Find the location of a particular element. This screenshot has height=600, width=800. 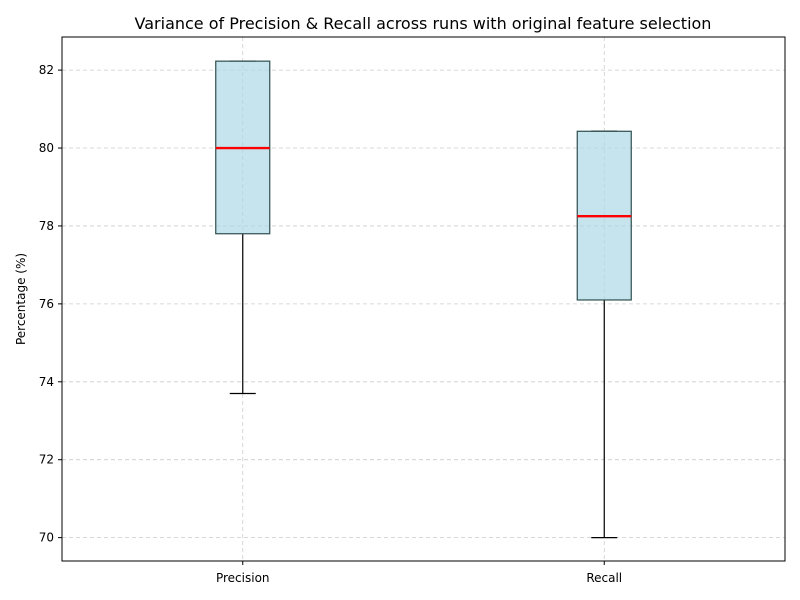

y-tick-label: 76 is located at coordinates (46, 304).